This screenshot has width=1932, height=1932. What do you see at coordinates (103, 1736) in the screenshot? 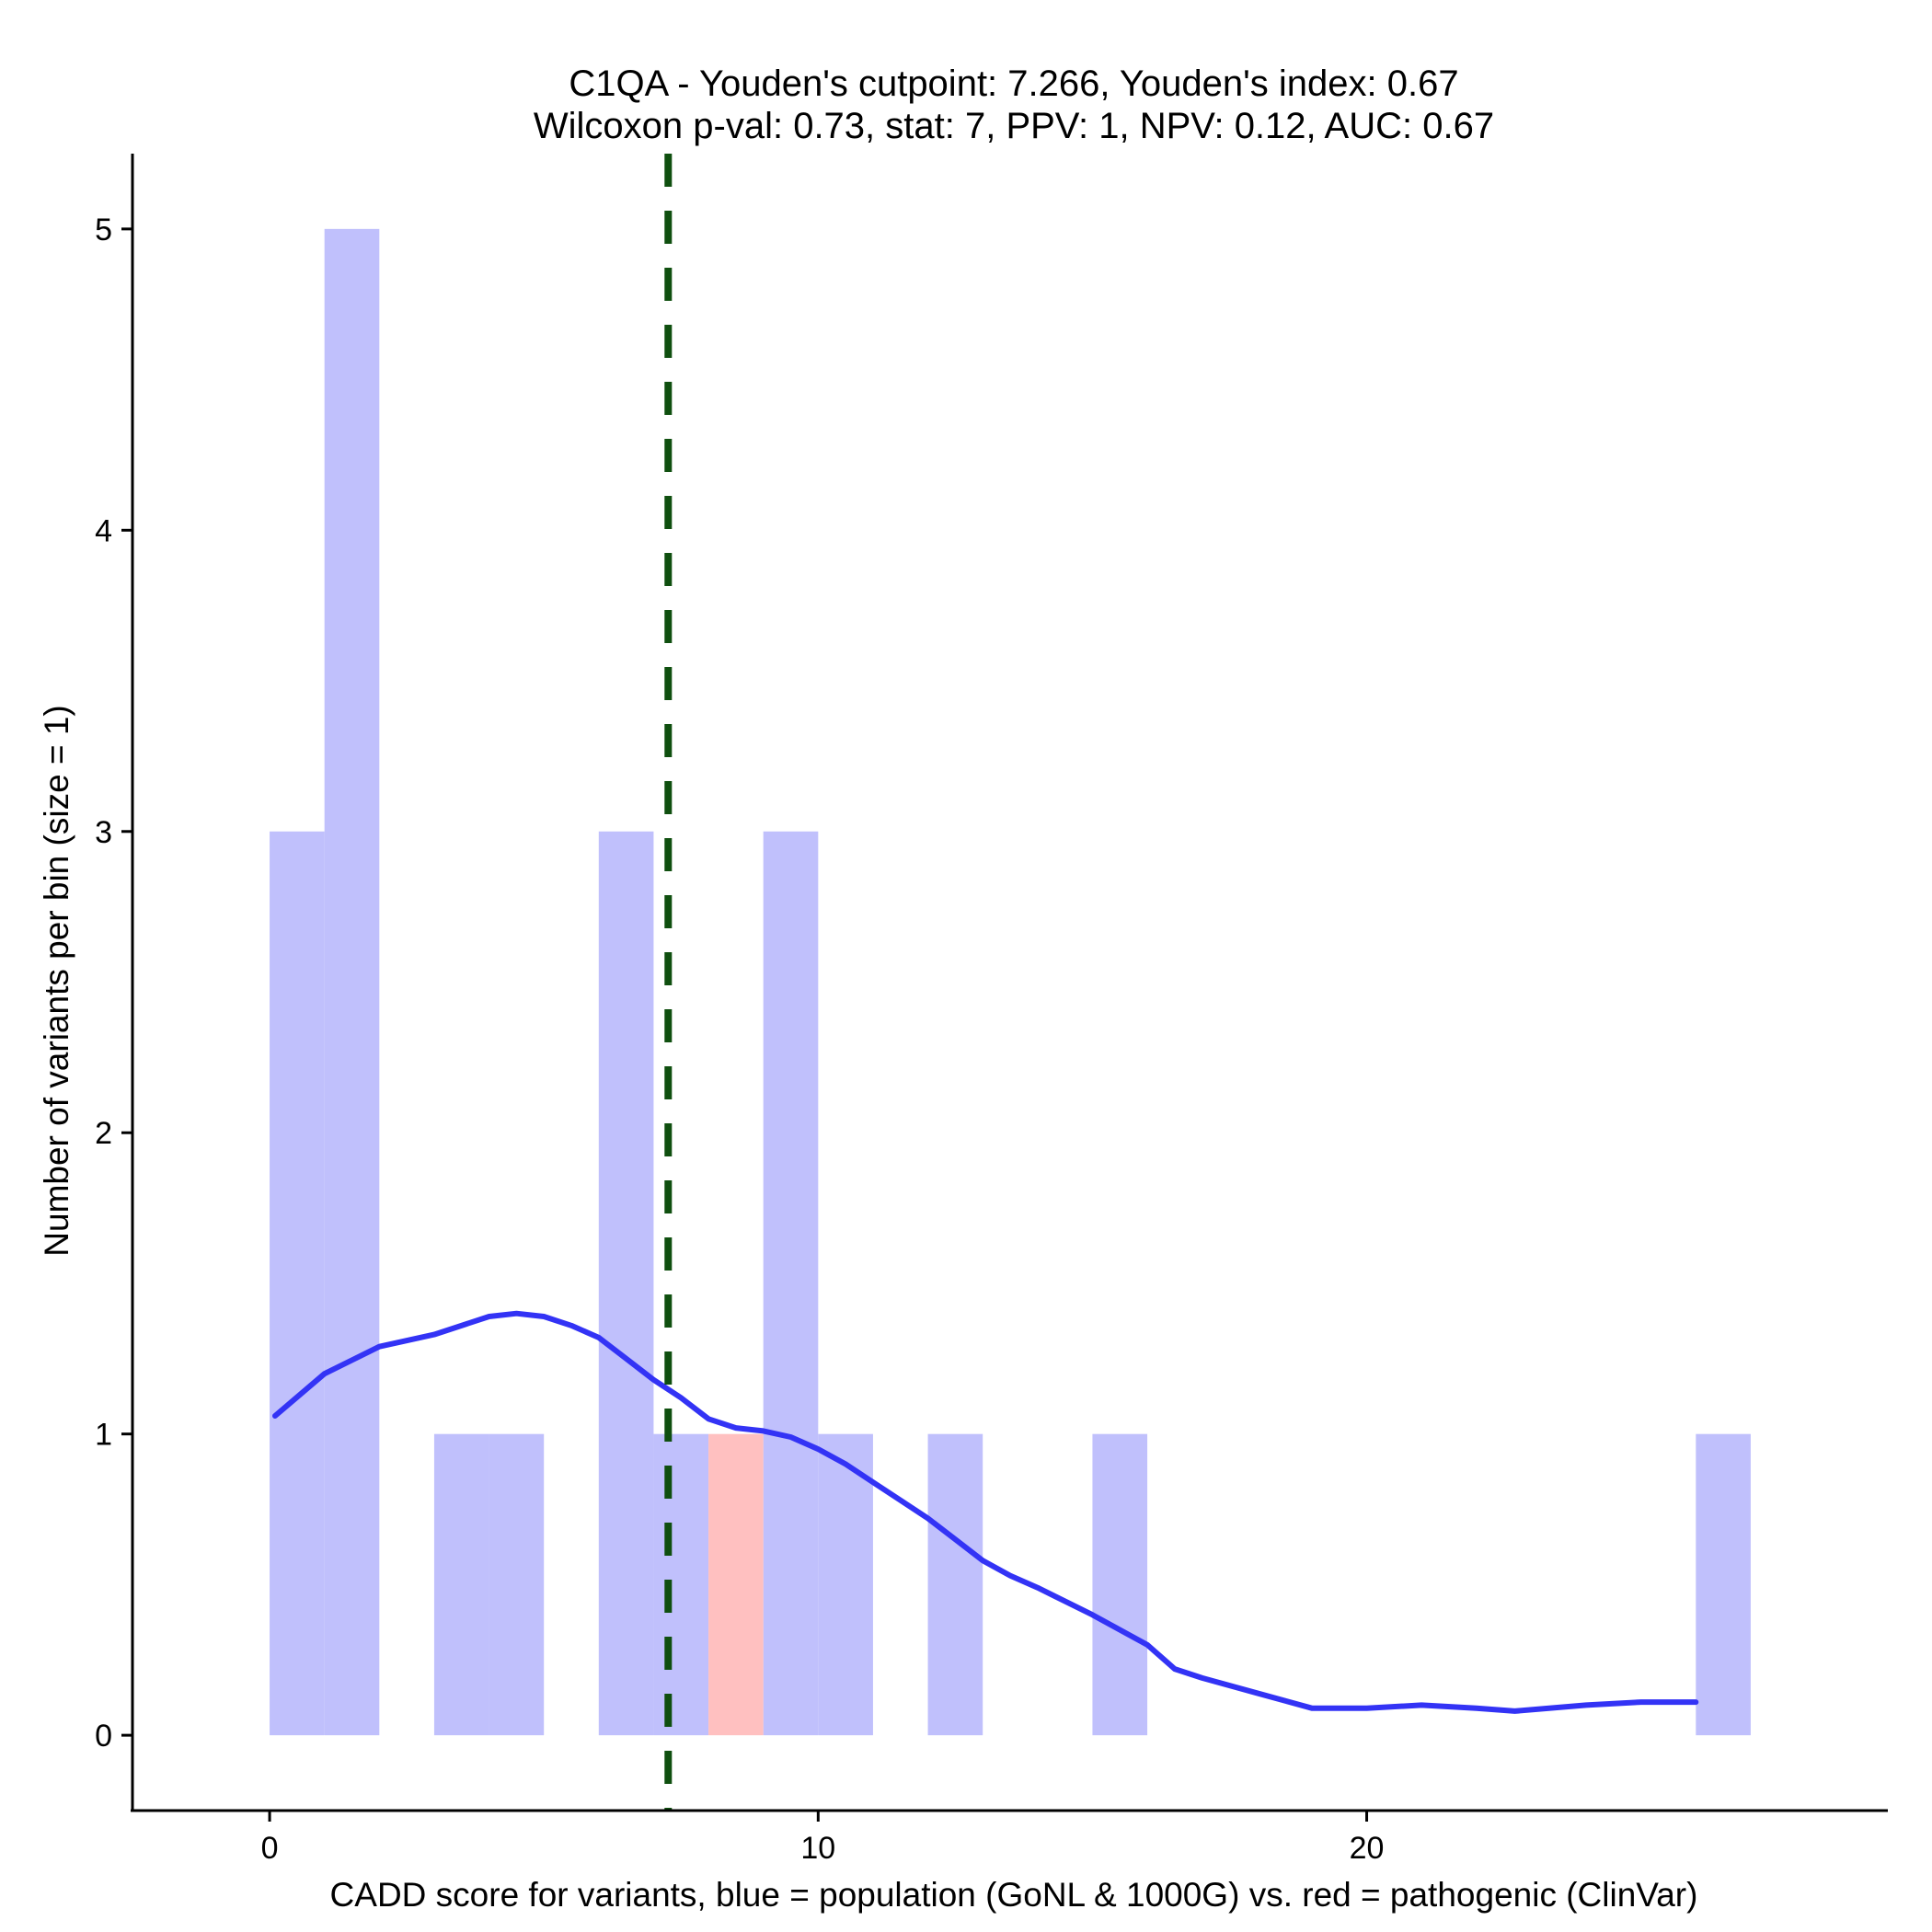
I see `y-tick-label-0: 0` at bounding box center [103, 1736].